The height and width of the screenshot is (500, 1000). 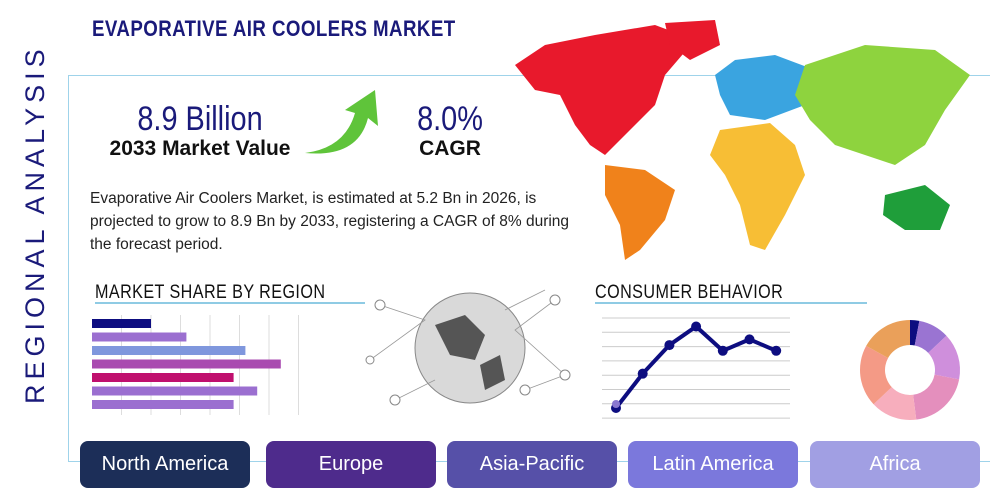 What do you see at coordinates (35, 224) in the screenshot?
I see `side-label: REGIONAL ANALYSIS` at bounding box center [35, 224].